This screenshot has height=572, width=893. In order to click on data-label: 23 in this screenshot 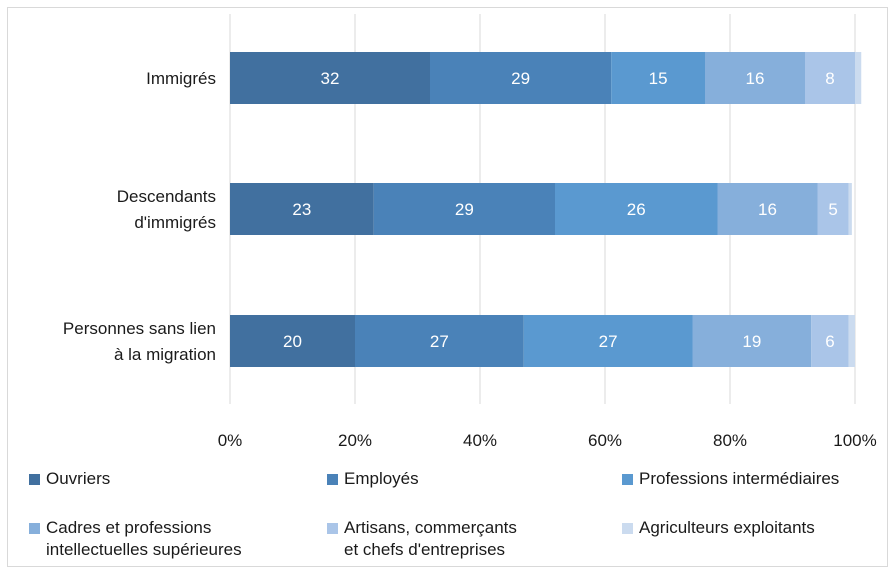, I will do `click(301, 209)`.